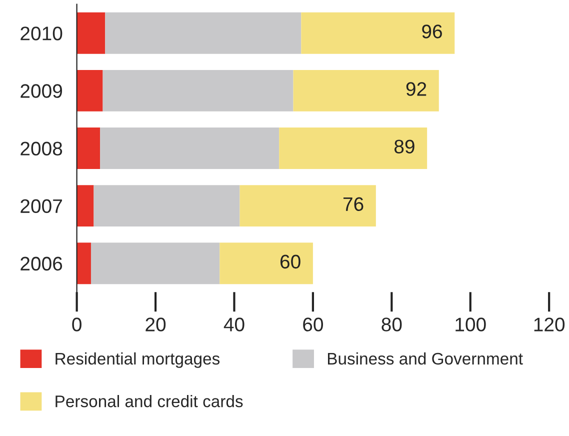 The image size is (569, 436). What do you see at coordinates (392, 325) in the screenshot?
I see `x-tick-label: 80` at bounding box center [392, 325].